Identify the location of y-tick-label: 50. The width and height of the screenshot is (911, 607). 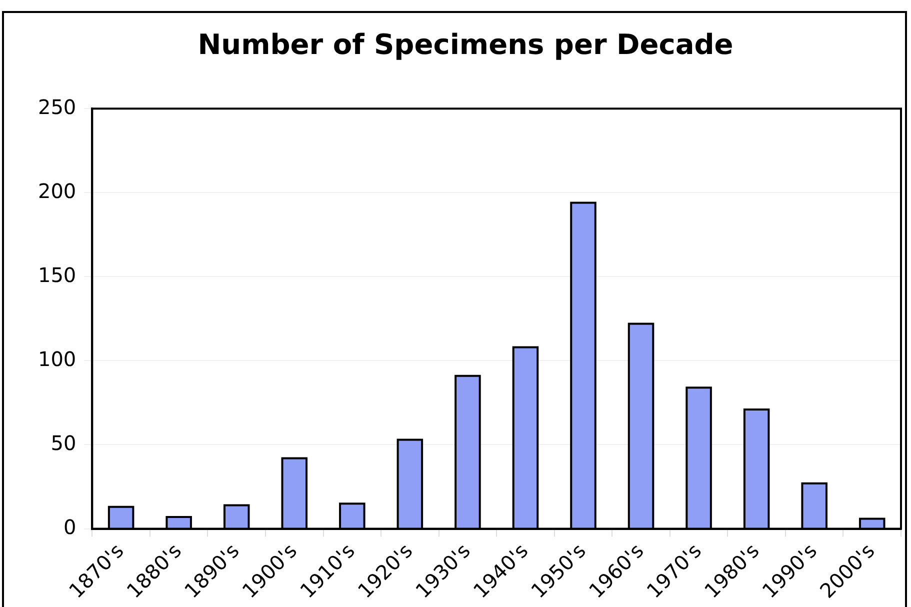
(63, 442).